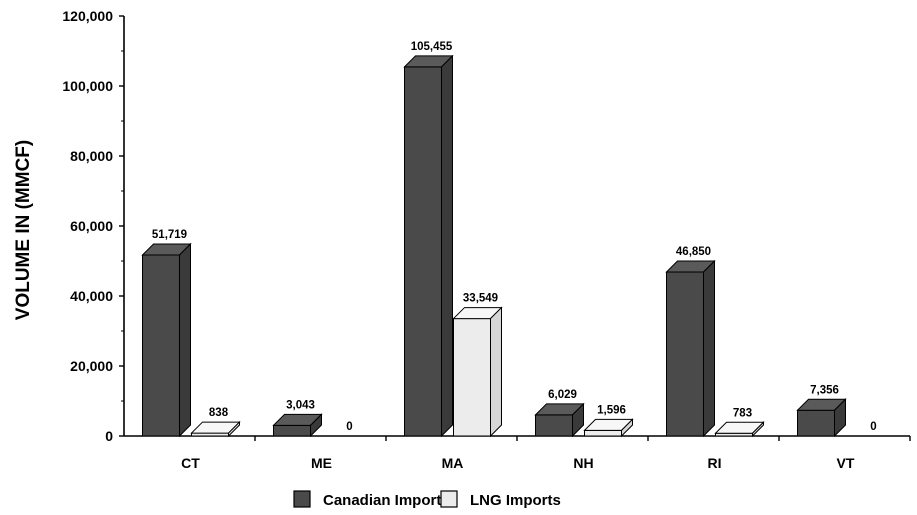 The height and width of the screenshot is (515, 917). What do you see at coordinates (87, 86) in the screenshot?
I see `y-tick-label: 100,000` at bounding box center [87, 86].